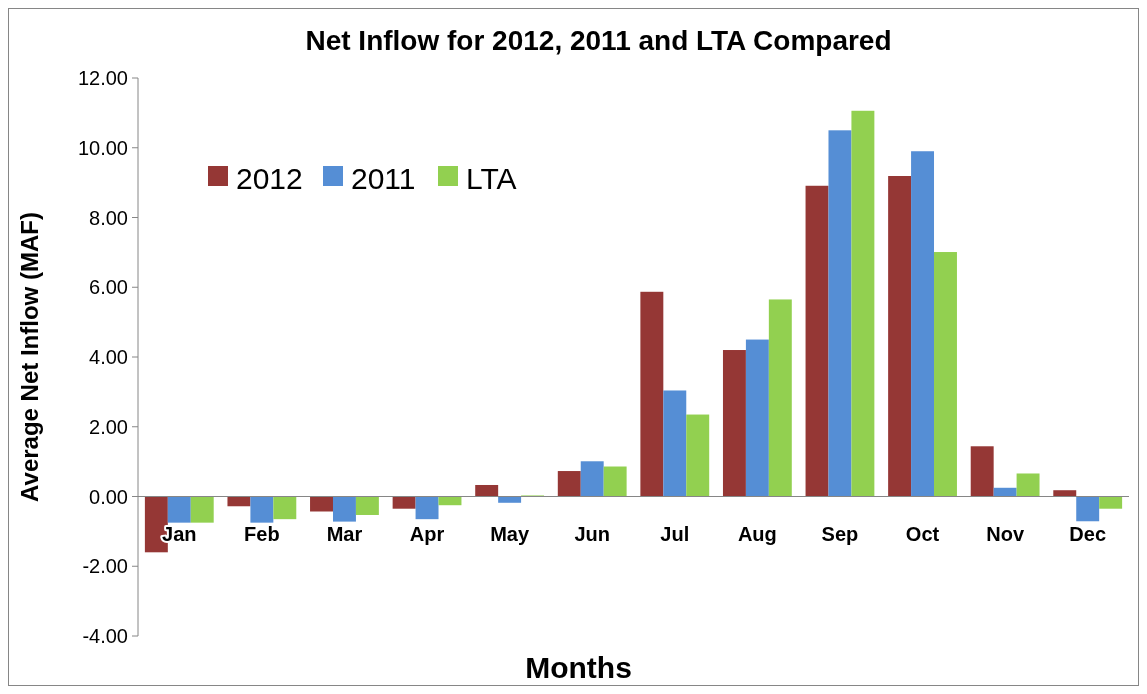 This screenshot has height=694, width=1147. What do you see at coordinates (675, 533) in the screenshot?
I see `x-tick-label: Jul` at bounding box center [675, 533].